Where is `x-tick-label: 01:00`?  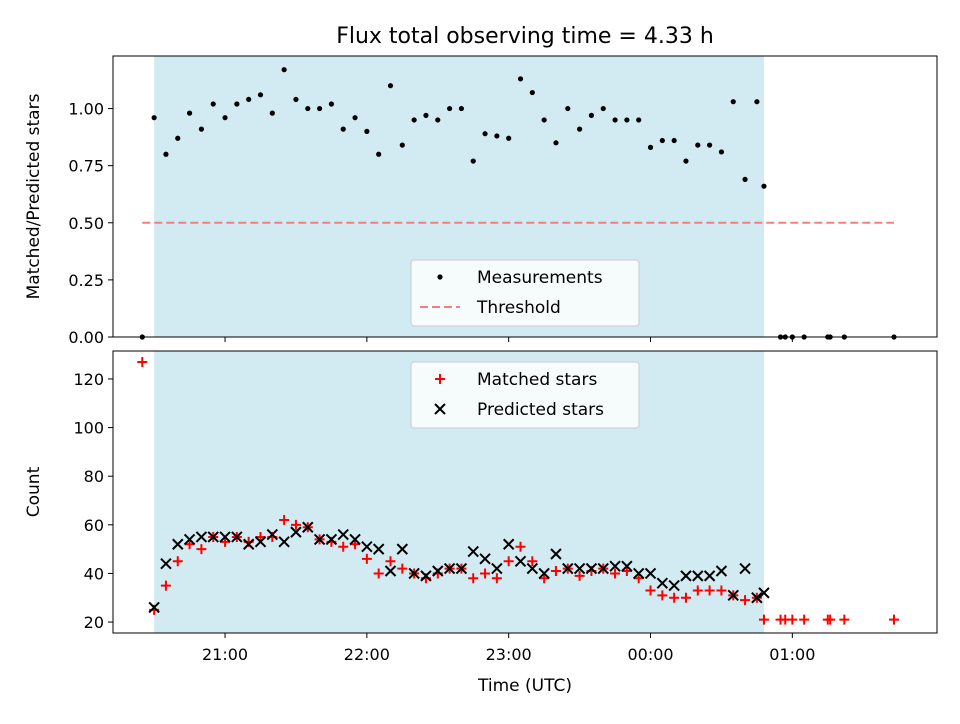
x-tick-label: 01:00 is located at coordinates (792, 654).